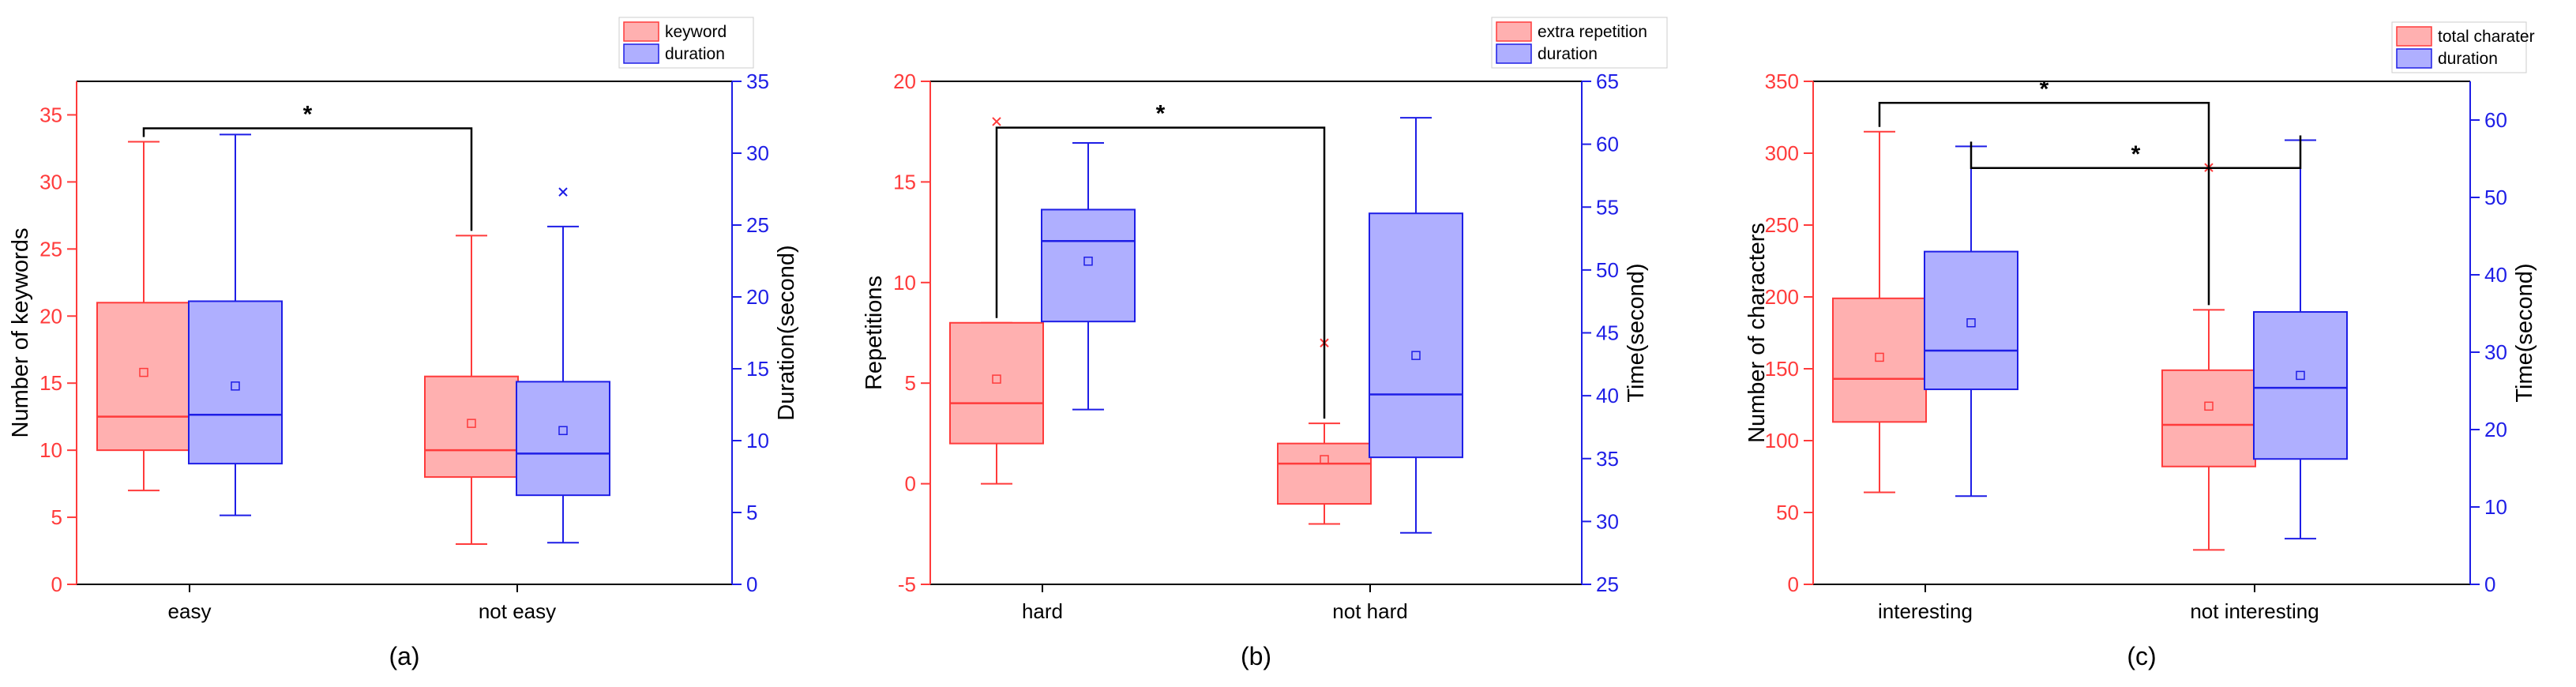 The height and width of the screenshot is (687, 2576). I want to click on box-extra-repetition-hard, so click(996, 301).